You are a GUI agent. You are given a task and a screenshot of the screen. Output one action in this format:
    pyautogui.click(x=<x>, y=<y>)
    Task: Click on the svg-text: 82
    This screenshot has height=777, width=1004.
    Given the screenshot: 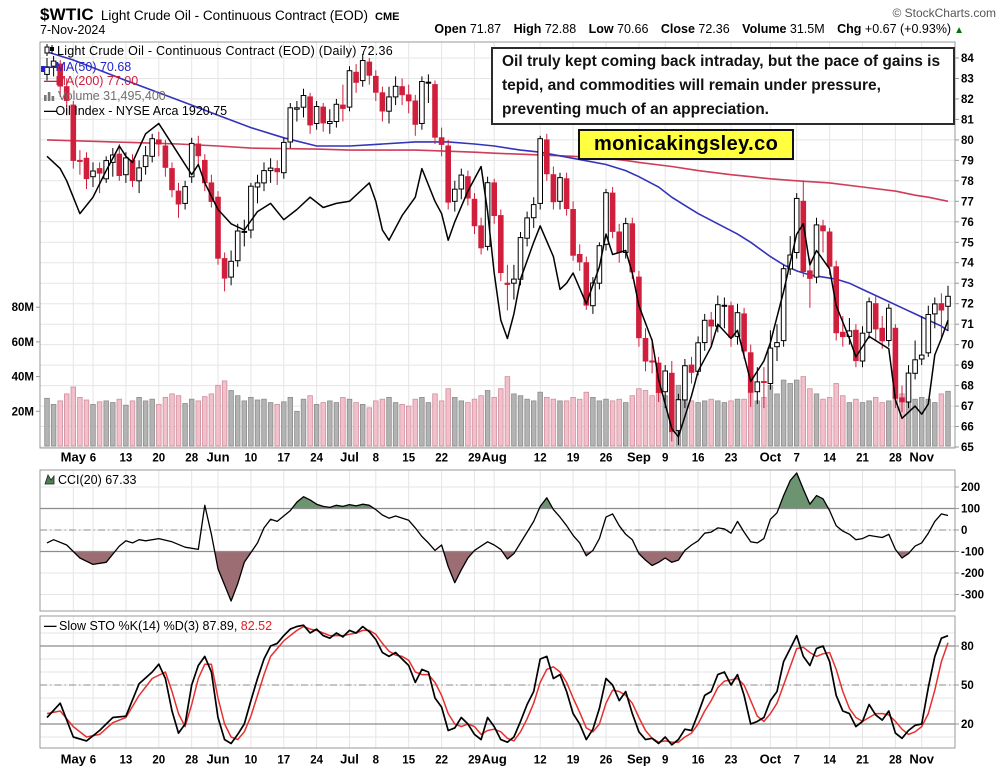 What is the action you would take?
    pyautogui.click(x=967, y=100)
    